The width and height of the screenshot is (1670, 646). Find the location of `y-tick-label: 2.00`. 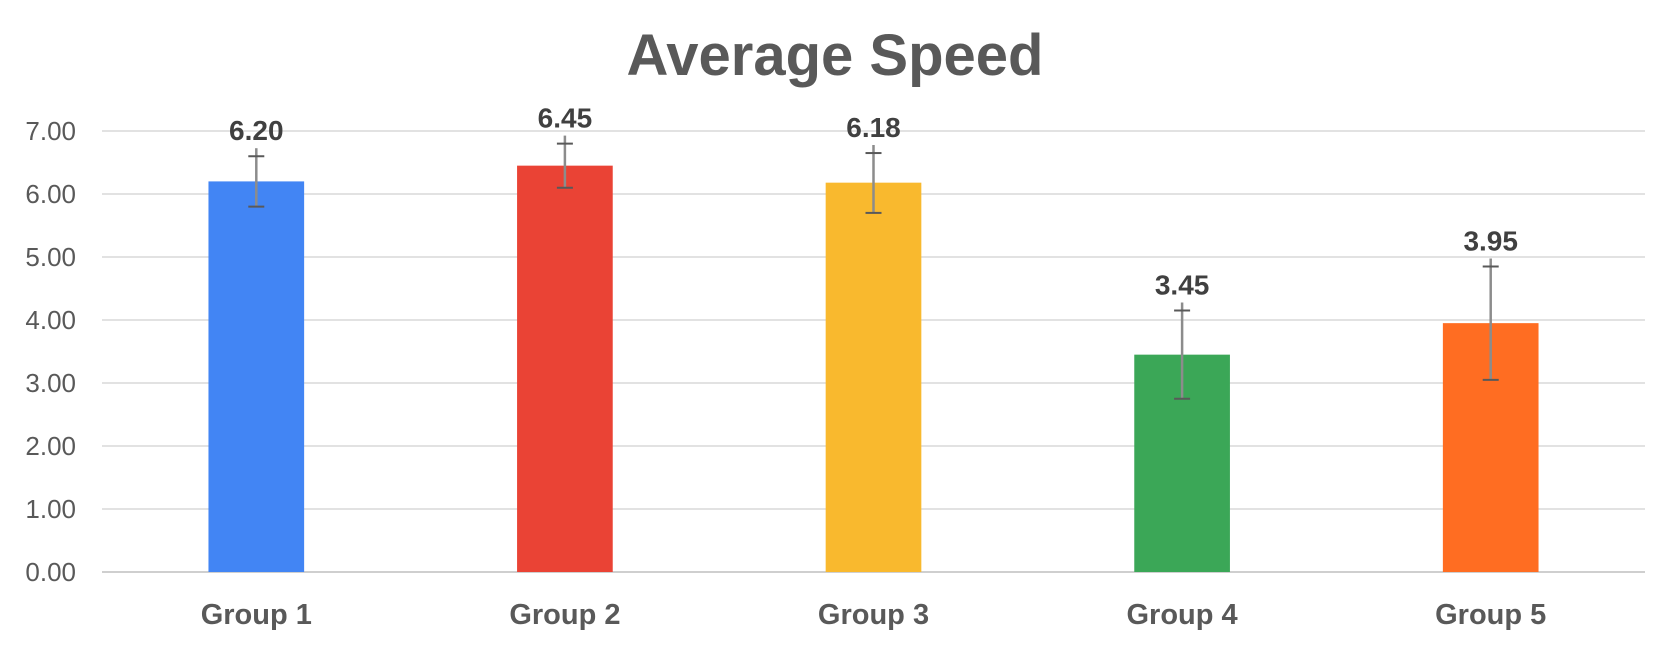

y-tick-label: 2.00 is located at coordinates (50, 446).